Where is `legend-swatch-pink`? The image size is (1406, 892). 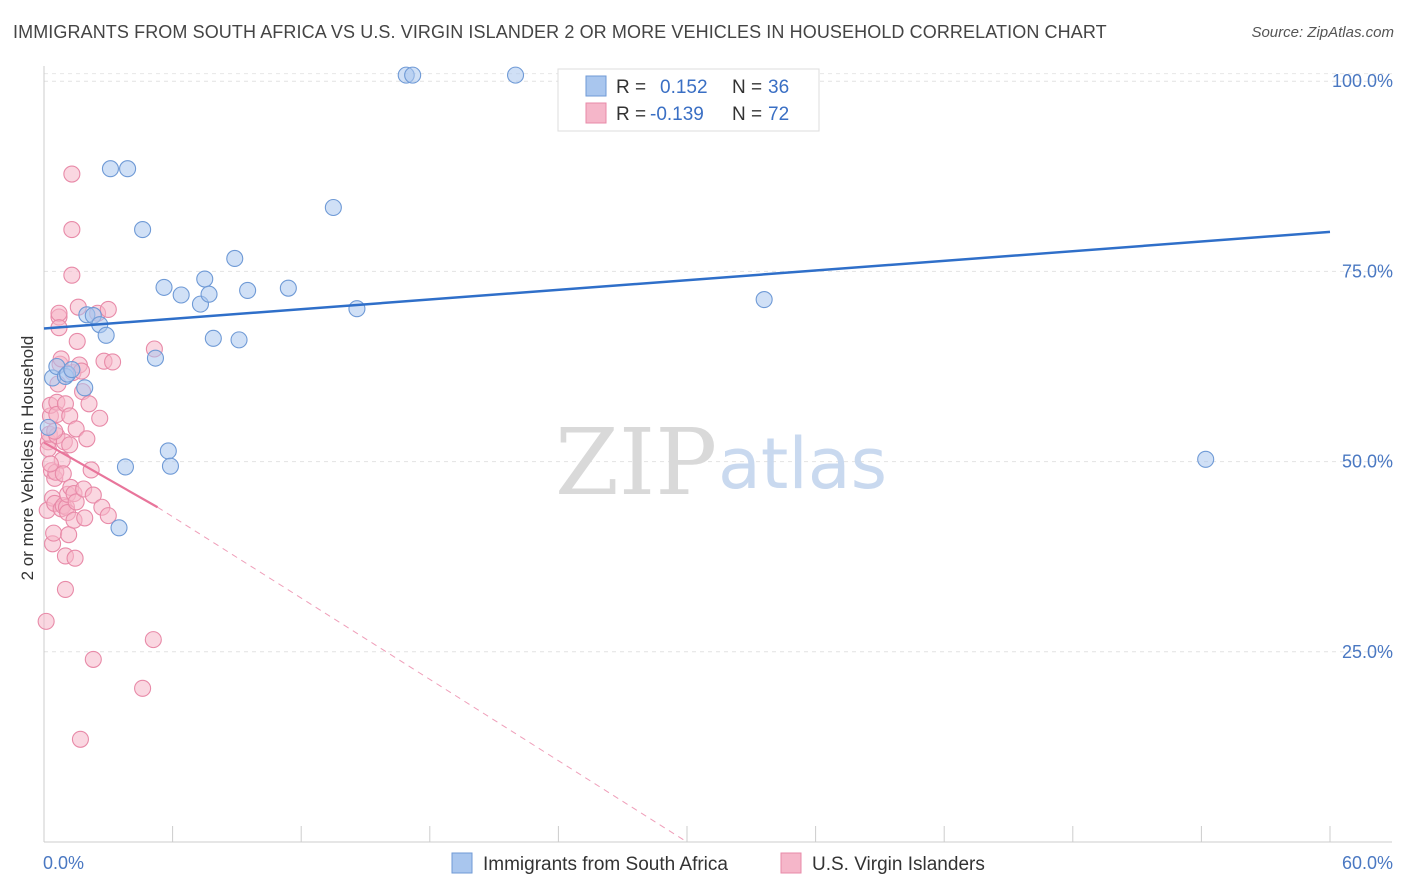 legend-swatch-pink is located at coordinates (596, 113).